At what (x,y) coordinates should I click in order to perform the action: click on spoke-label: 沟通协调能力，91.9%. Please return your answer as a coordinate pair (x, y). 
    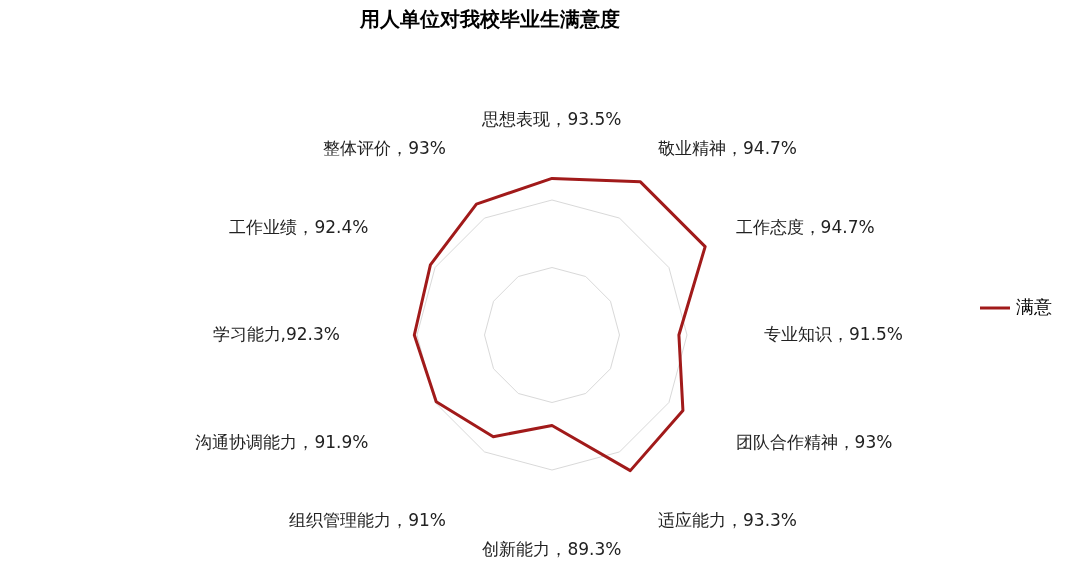
    Looking at the image, I should click on (282, 441).